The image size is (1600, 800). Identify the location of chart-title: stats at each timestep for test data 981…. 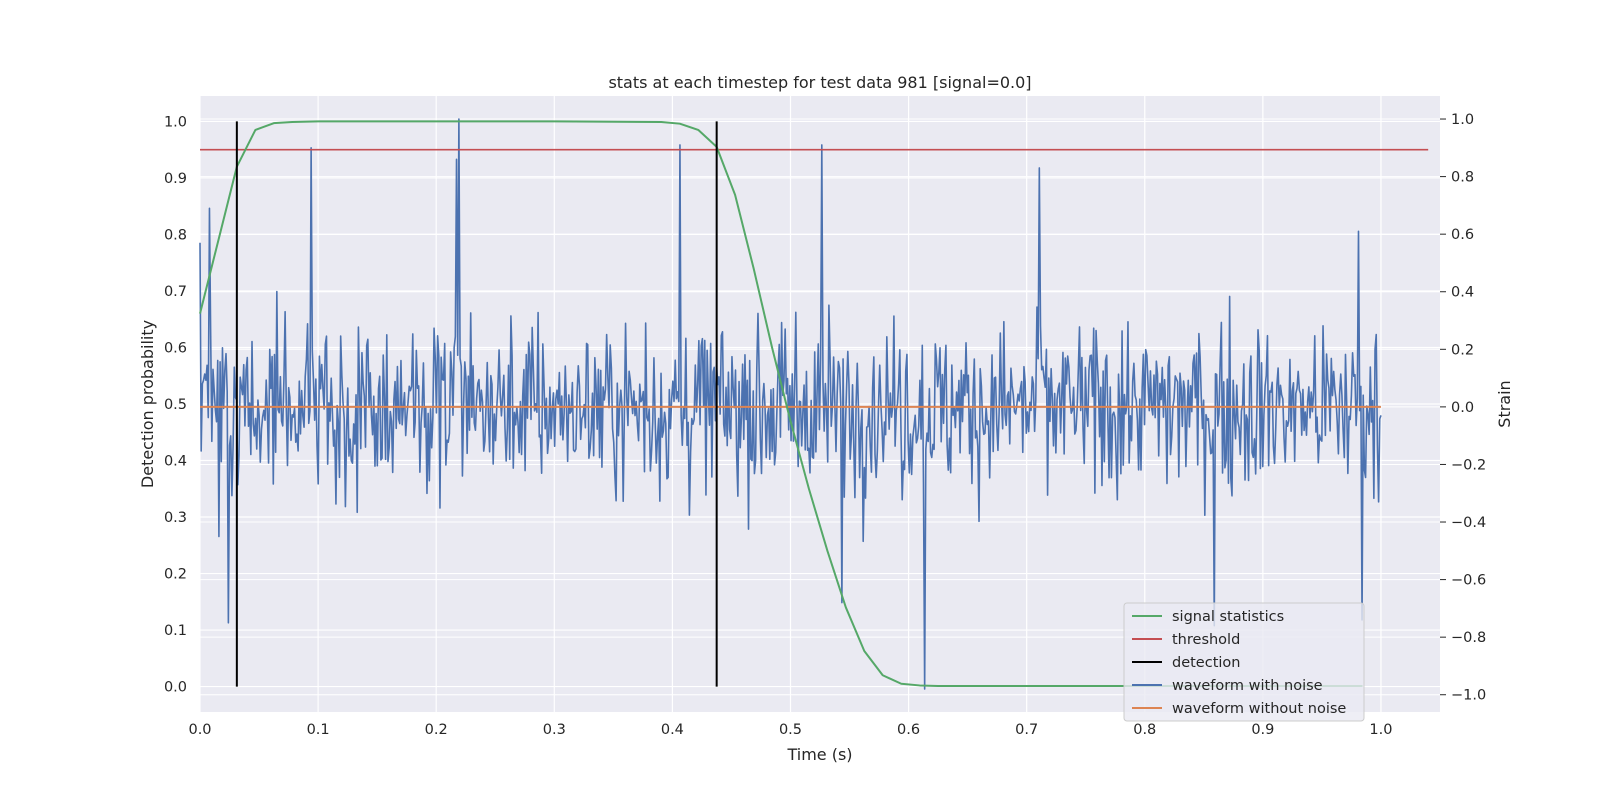
(819, 82).